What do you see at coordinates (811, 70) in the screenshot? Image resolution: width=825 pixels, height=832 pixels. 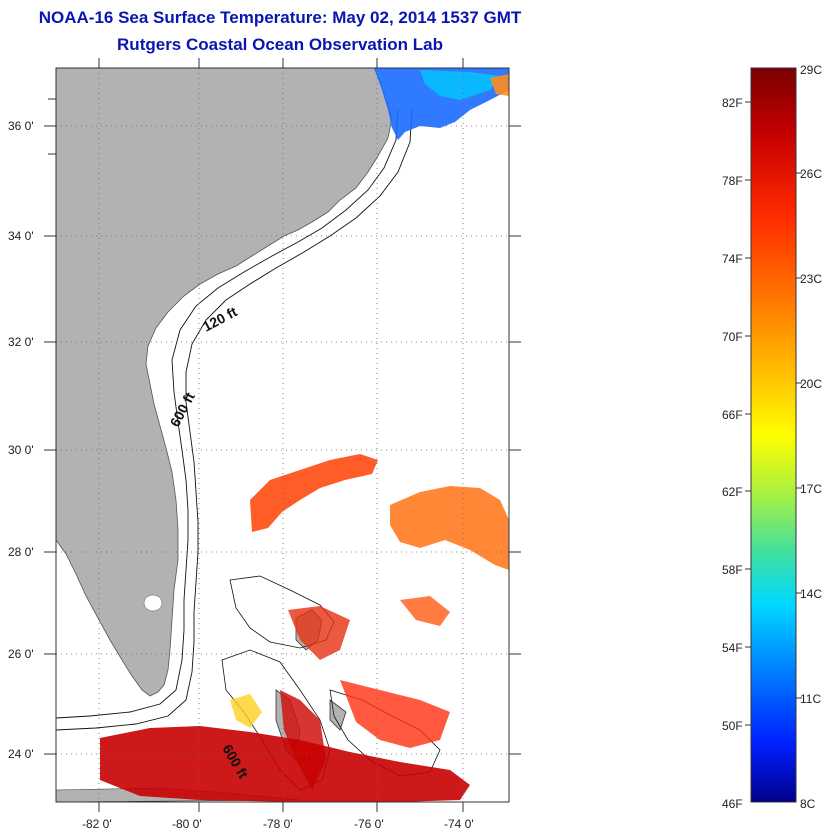 I see `colorbar-c-label: 29C` at bounding box center [811, 70].